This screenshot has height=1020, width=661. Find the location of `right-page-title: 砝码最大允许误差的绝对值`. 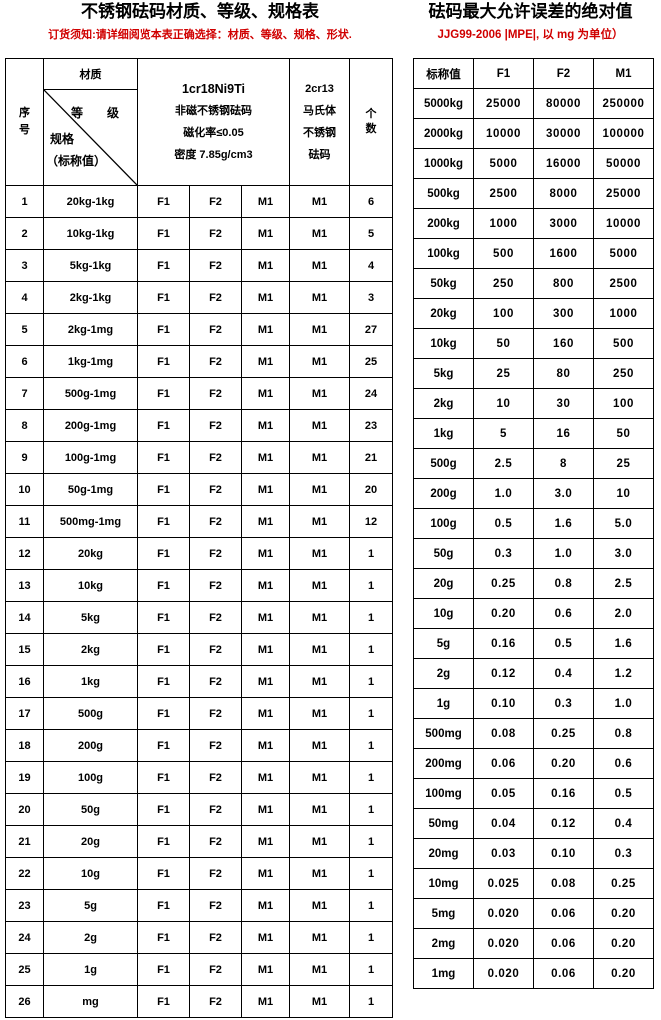

right-page-title: 砝码最大允许误差的绝对值 is located at coordinates (530, 11).